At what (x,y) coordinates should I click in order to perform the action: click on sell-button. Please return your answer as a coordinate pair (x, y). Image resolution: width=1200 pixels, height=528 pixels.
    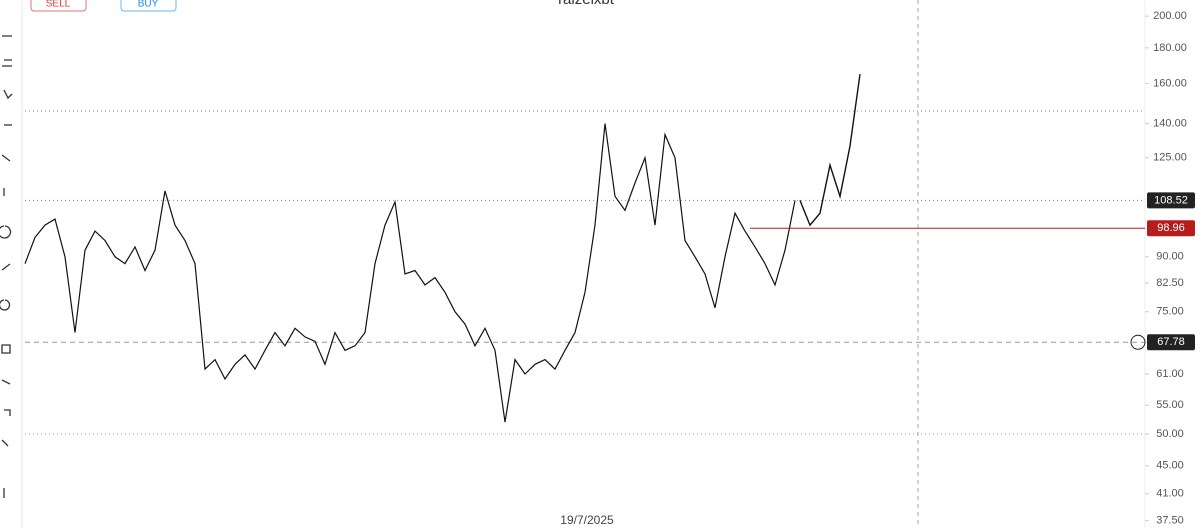
    Looking at the image, I should click on (58, 6).